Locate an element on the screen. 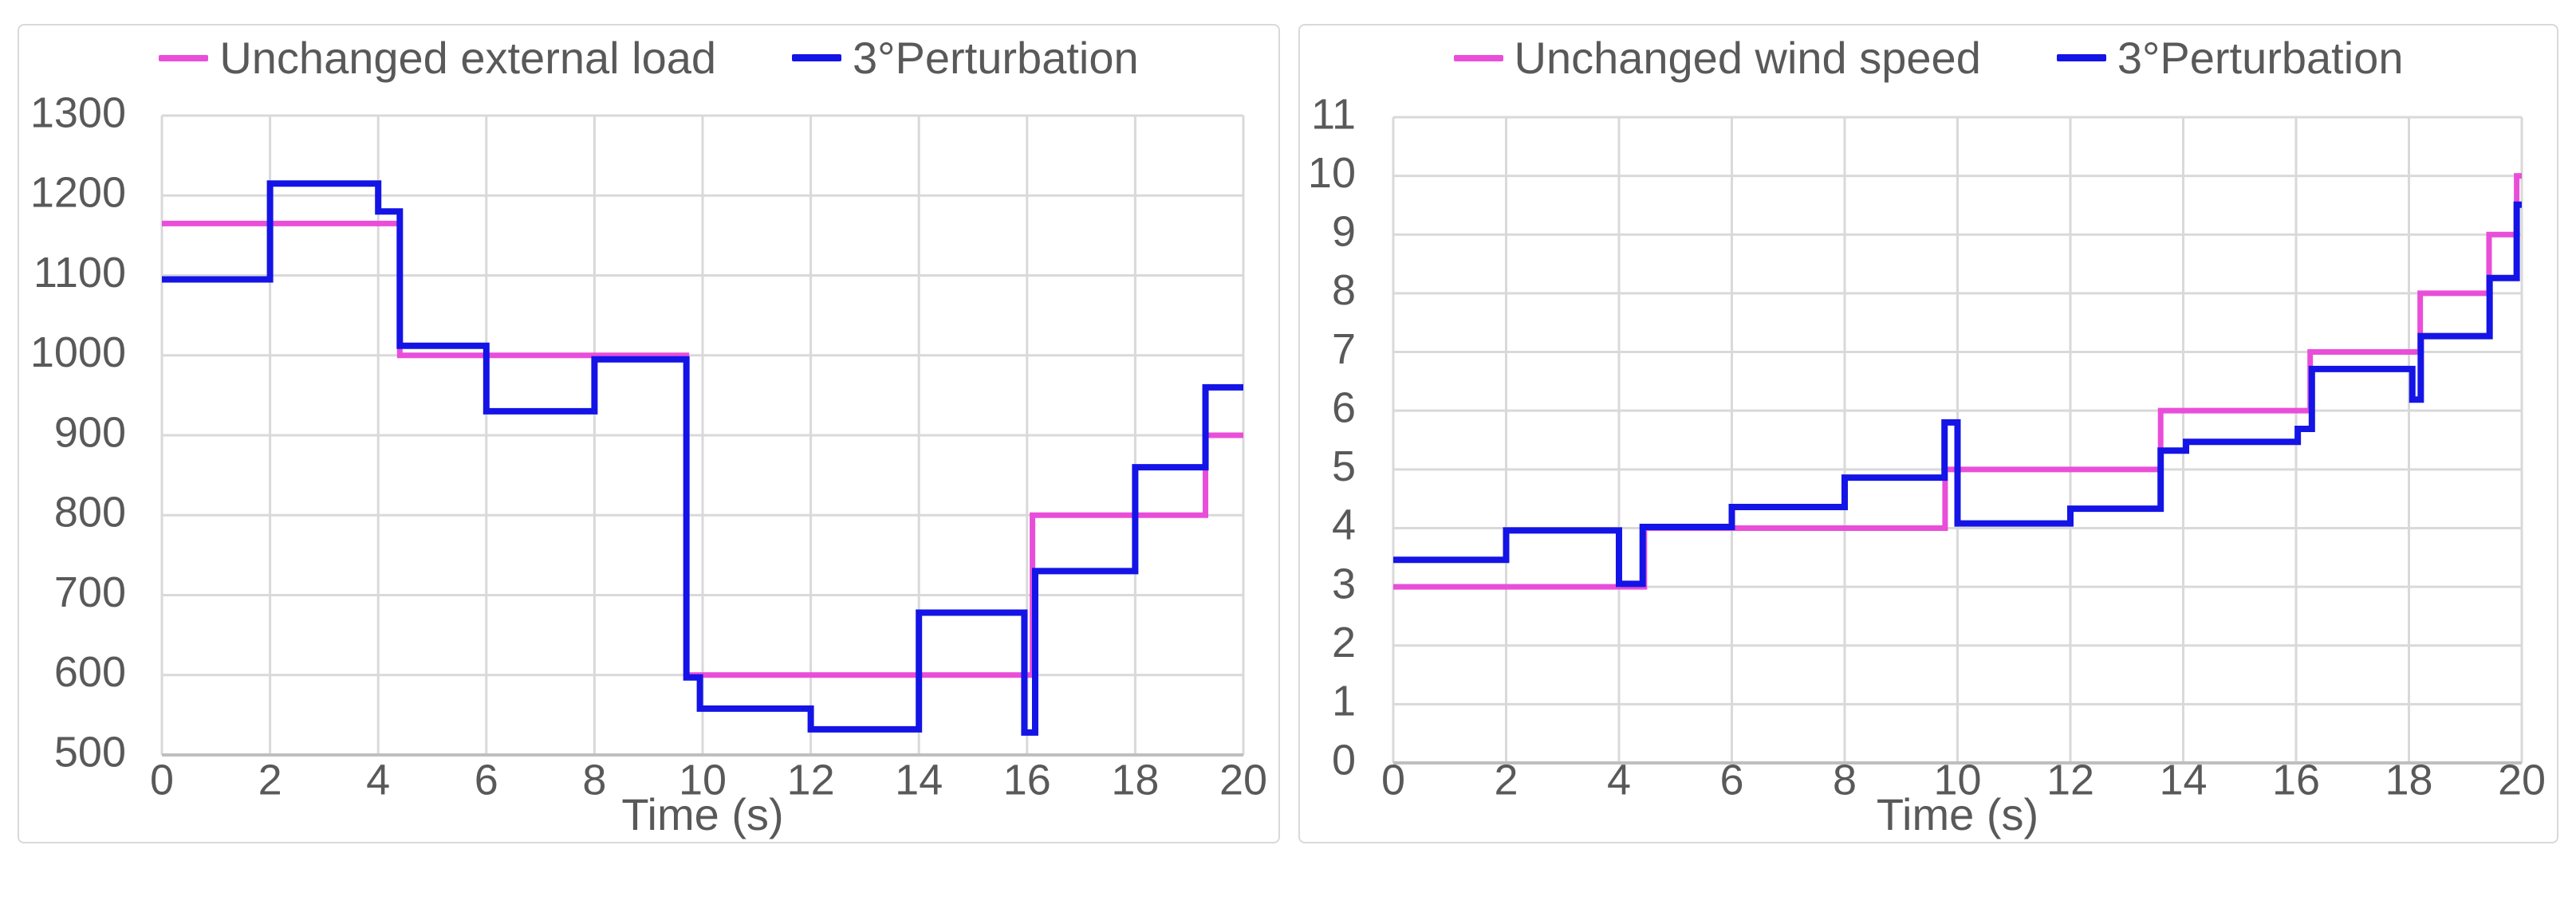 Image resolution: width=2576 pixels, height=908 pixels. y-tick-label: 800 is located at coordinates (90, 513).